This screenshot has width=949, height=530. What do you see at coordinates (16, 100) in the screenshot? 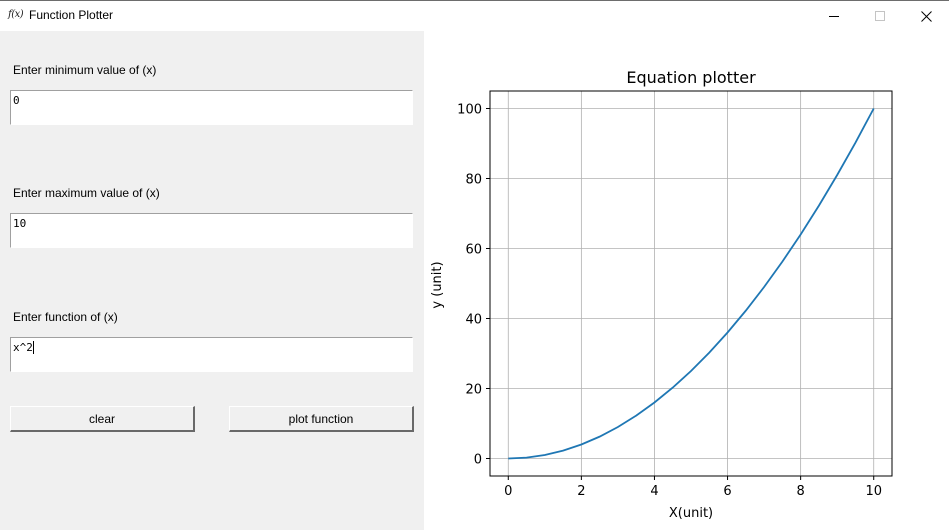
I see `min-x-value: 0` at bounding box center [16, 100].